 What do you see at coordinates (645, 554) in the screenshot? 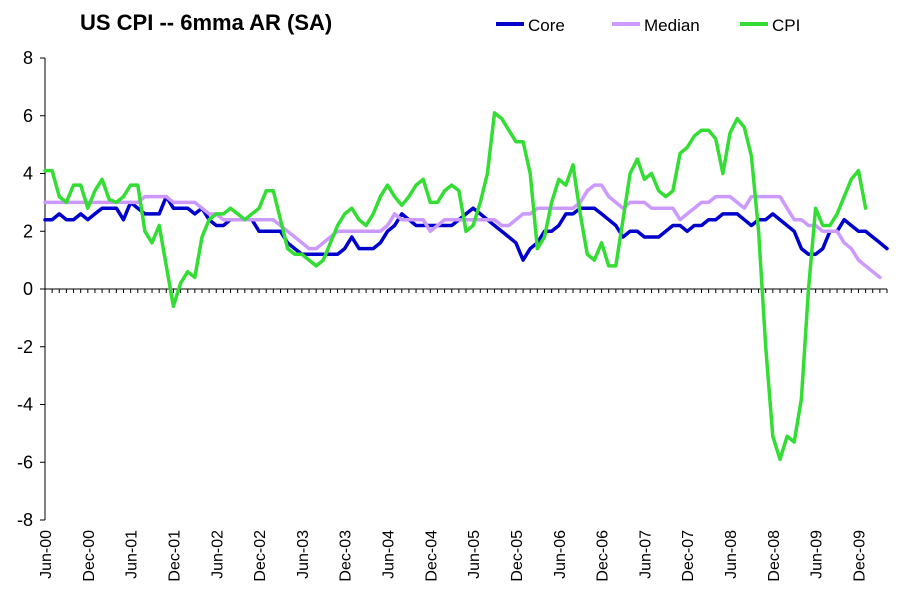
I see `x-tick-label: Jun-07` at bounding box center [645, 554].